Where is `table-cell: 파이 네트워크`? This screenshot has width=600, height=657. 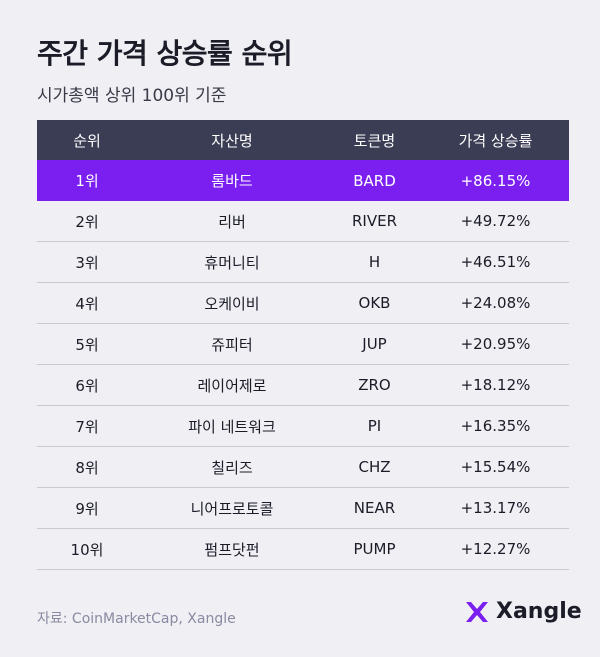
table-cell: 파이 네트워크 is located at coordinates (232, 426).